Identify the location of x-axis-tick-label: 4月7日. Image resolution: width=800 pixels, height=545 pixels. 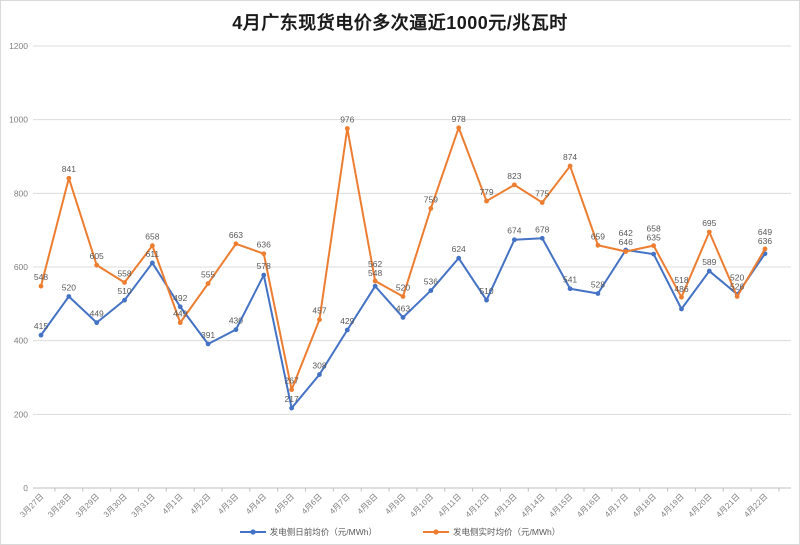
(340, 504).